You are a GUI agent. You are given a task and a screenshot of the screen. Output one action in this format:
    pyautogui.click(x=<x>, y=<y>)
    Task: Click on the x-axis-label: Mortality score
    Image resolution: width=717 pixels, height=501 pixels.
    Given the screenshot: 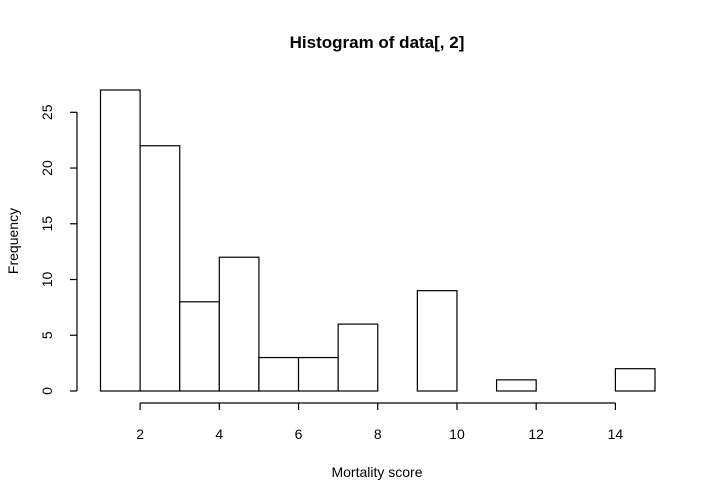 What is the action you would take?
    pyautogui.click(x=376, y=472)
    